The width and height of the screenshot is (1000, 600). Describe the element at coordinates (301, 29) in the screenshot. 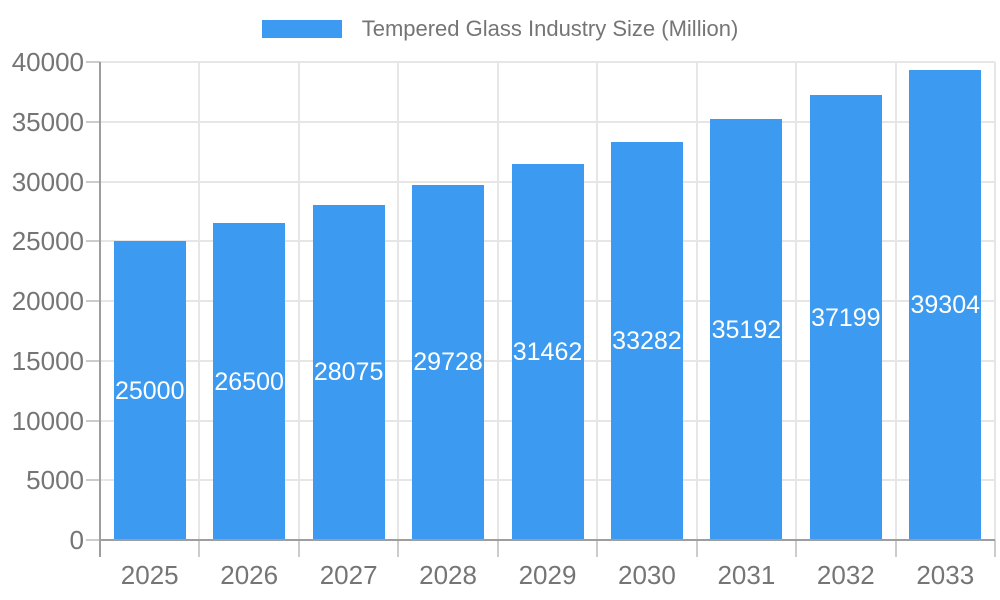

I see `legend-swatch` at that location.